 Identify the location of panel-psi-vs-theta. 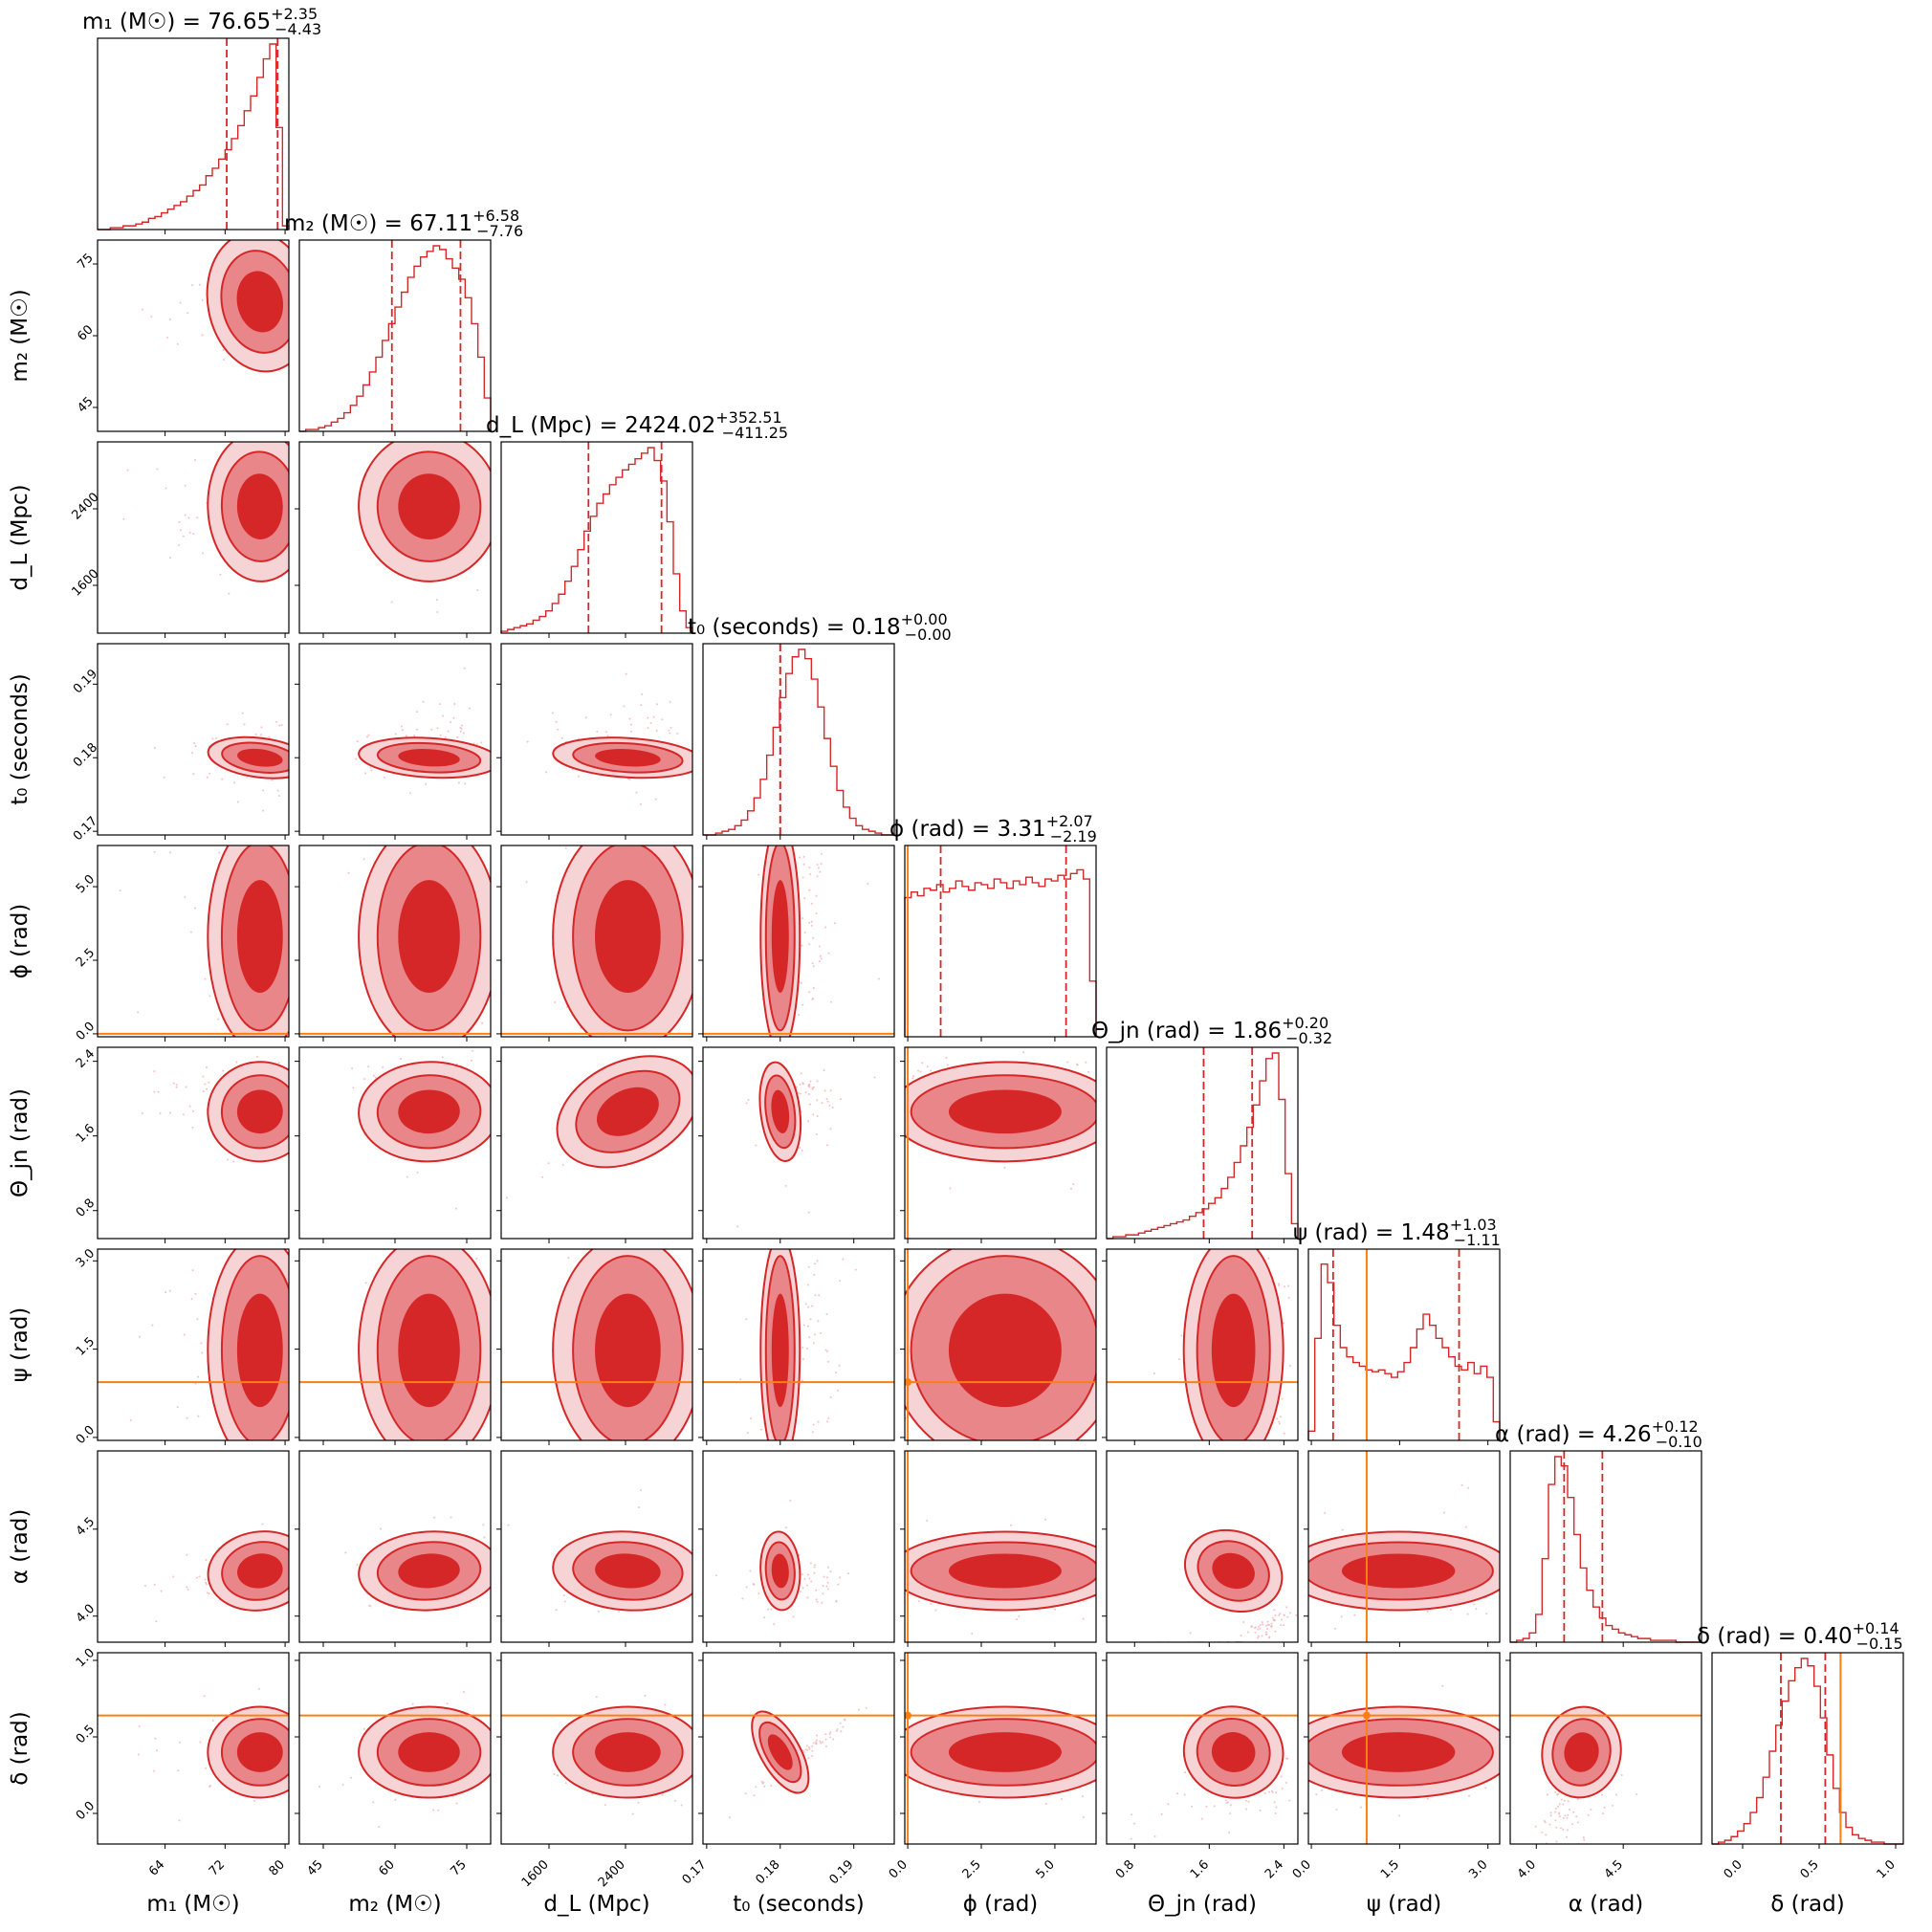
(1200, 1346).